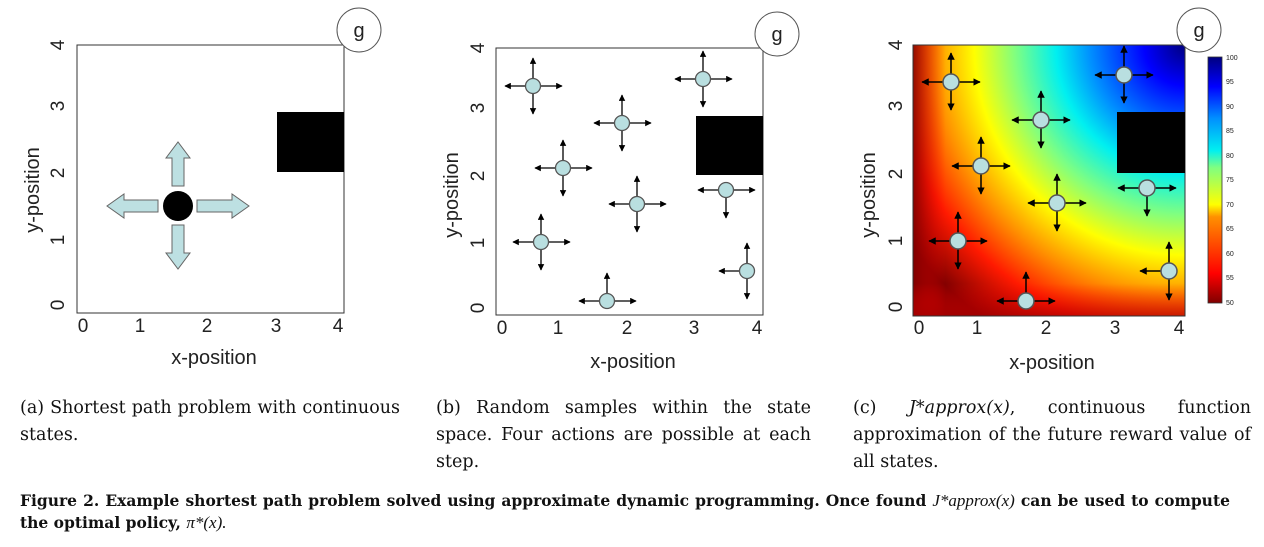  Describe the element at coordinates (1230, 229) in the screenshot. I see `svg-text: 65` at that location.